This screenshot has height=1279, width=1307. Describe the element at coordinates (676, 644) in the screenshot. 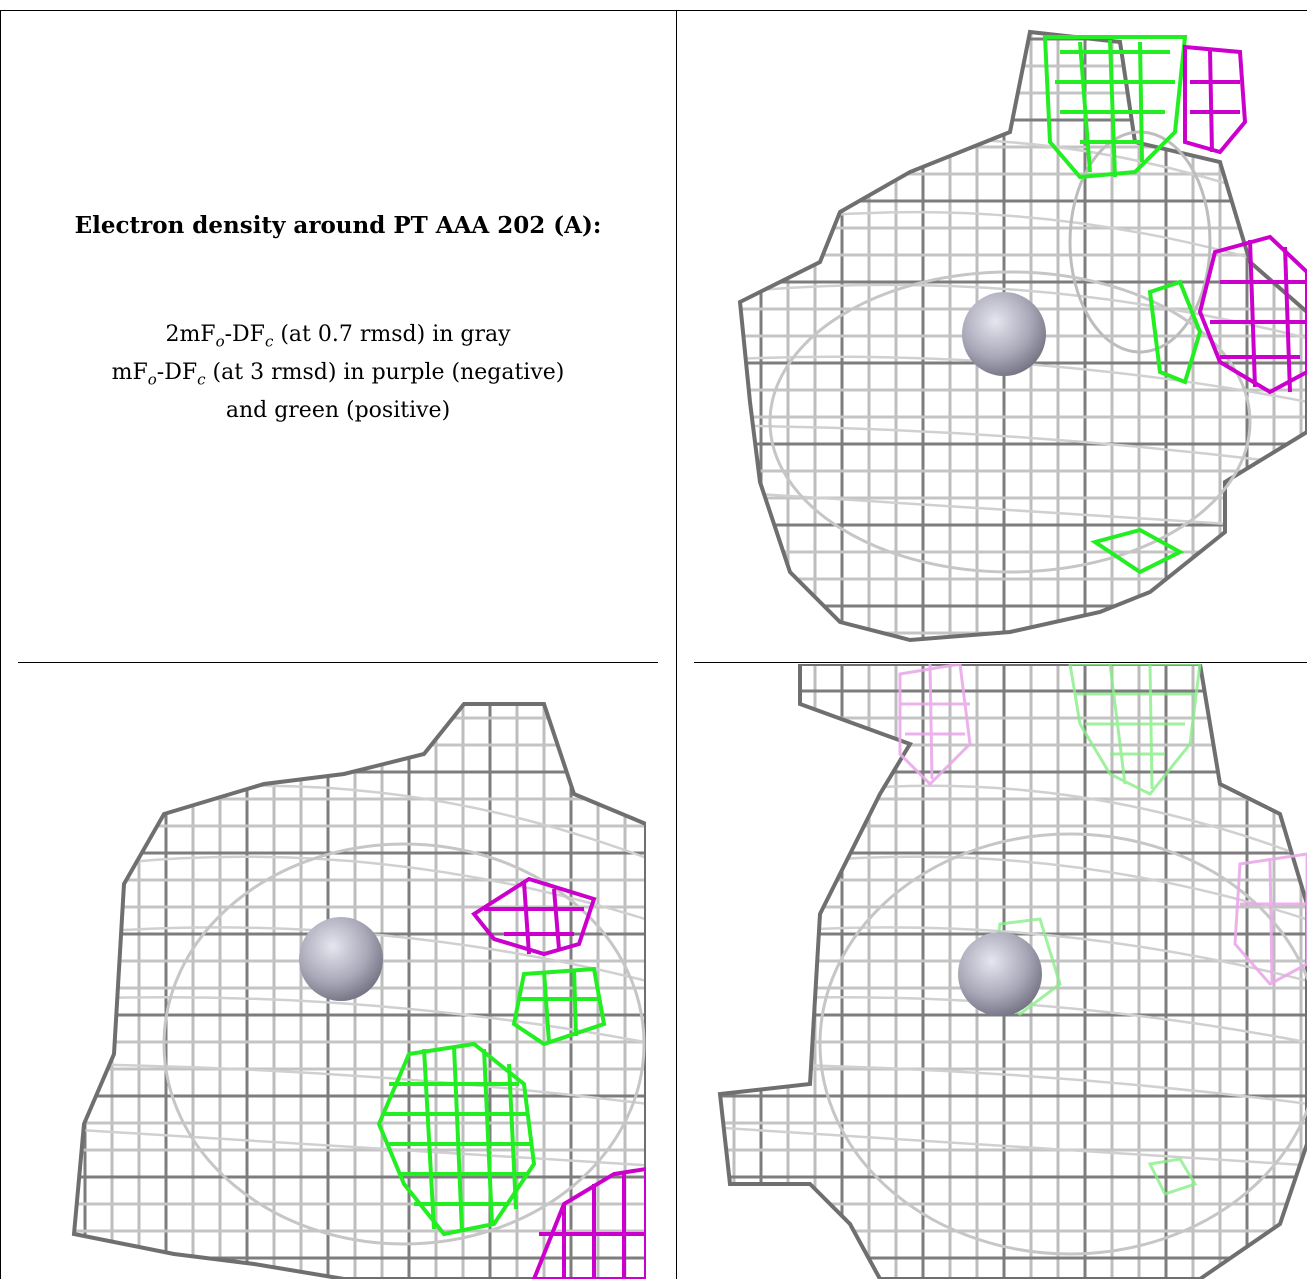

I see `table-border-middle` at that location.